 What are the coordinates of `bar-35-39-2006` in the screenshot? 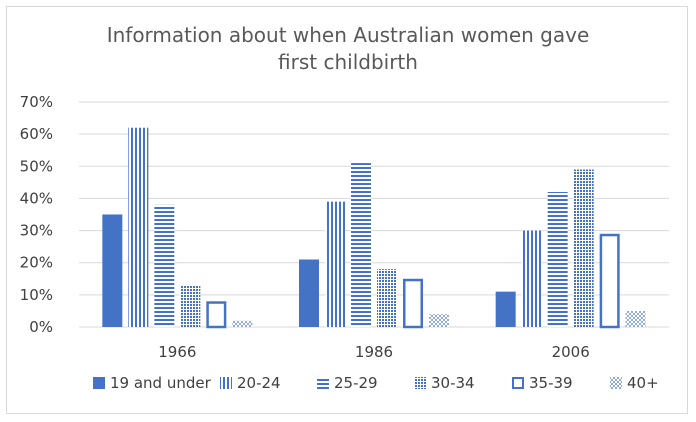 It's located at (609, 281).